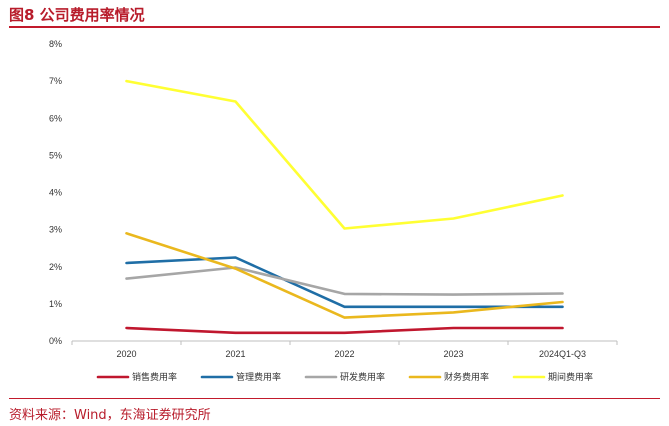  What do you see at coordinates (55, 230) in the screenshot?
I see `y-tick-label: 3%` at bounding box center [55, 230].